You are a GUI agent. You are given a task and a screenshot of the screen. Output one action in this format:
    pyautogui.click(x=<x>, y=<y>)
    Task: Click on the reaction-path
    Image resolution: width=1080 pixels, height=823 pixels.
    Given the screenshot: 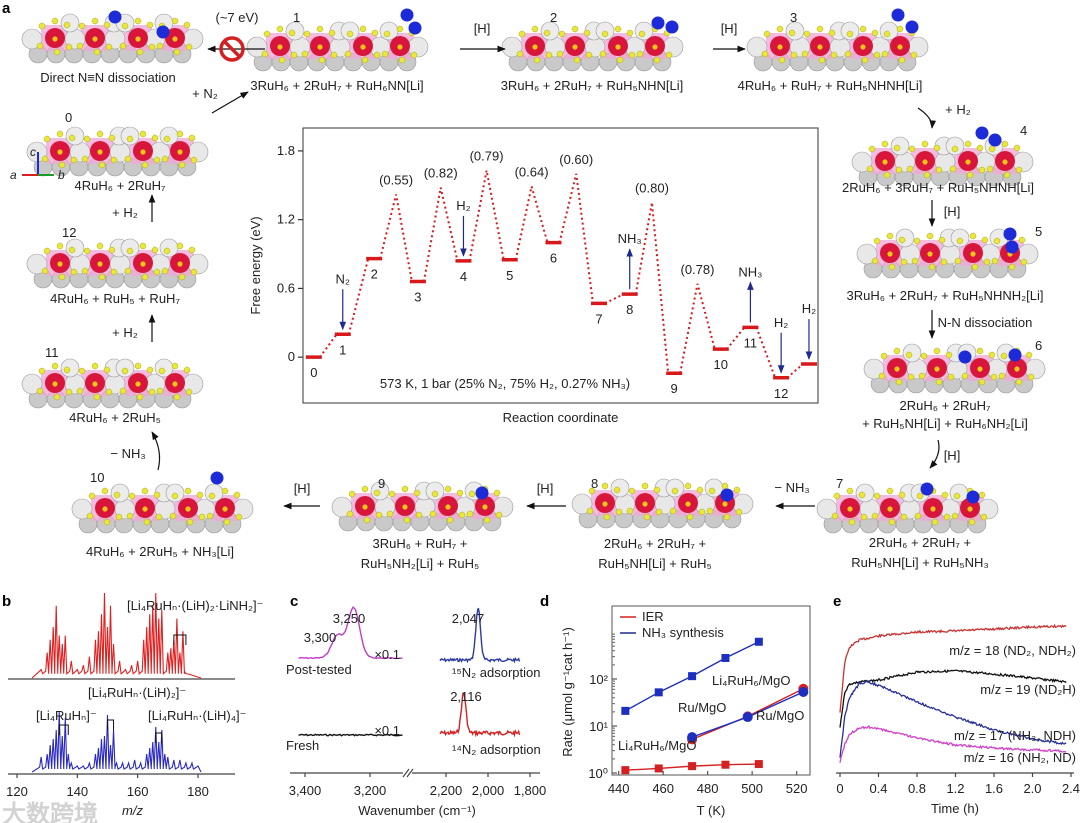 What is the action you would take?
    pyautogui.click(x=795, y=371)
    